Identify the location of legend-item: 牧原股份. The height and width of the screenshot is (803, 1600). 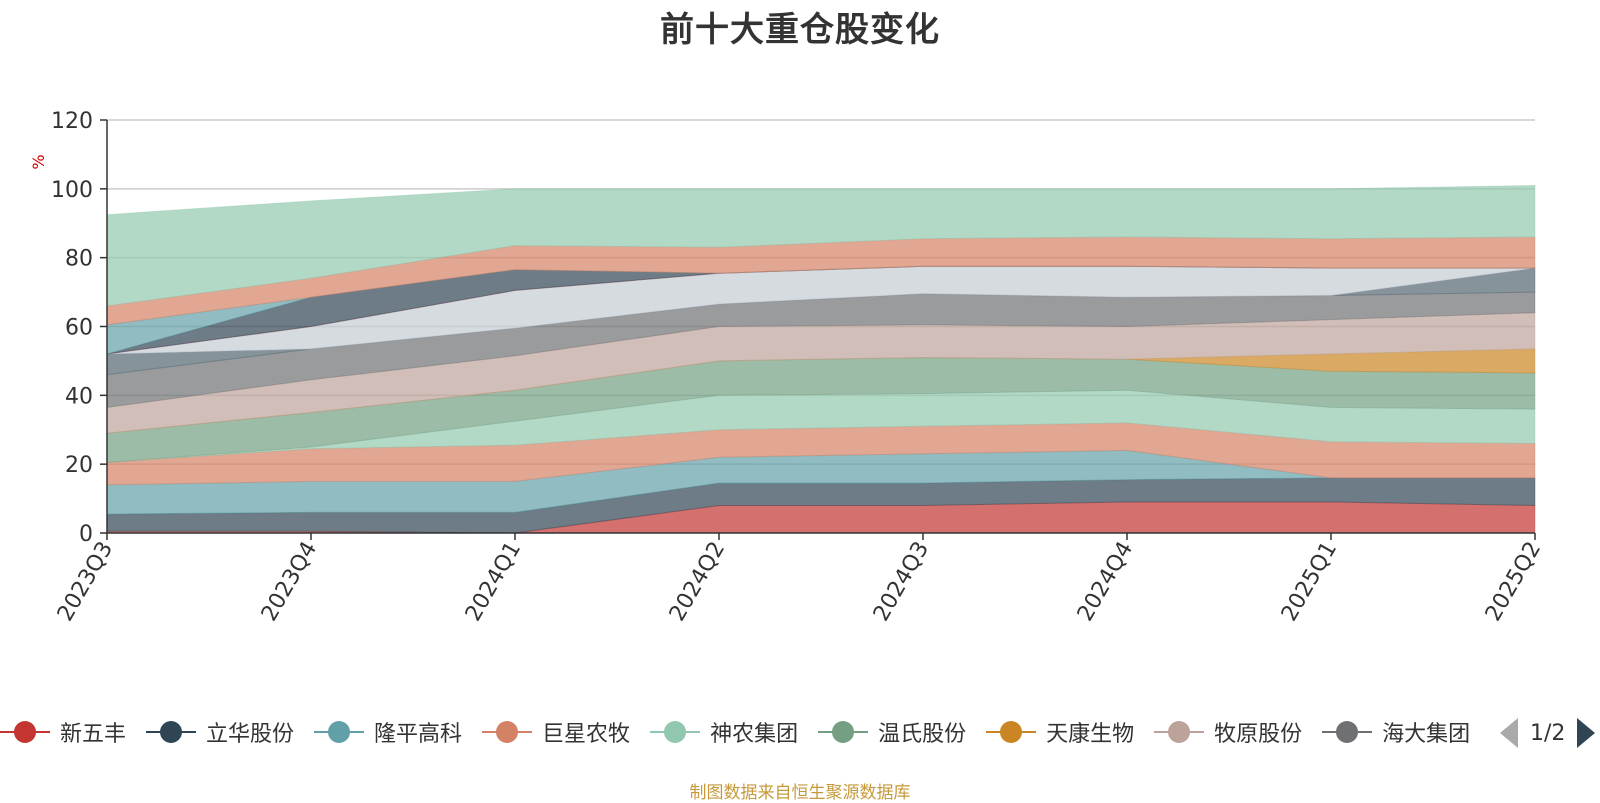
(1228, 732).